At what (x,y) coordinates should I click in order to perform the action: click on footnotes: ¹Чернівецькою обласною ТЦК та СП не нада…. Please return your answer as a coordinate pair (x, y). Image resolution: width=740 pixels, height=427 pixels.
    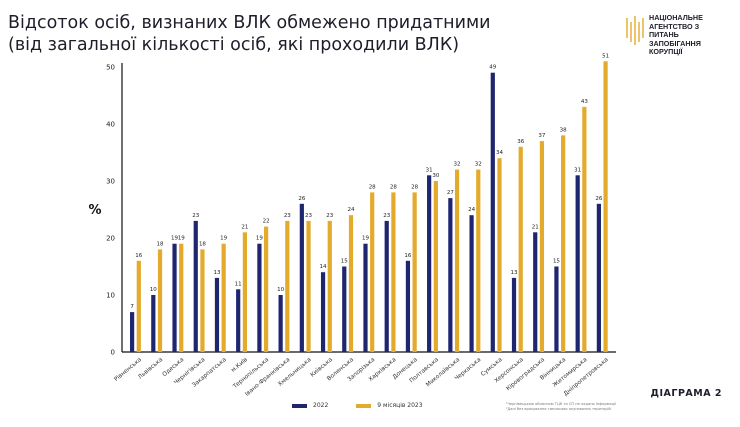
    Looking at the image, I should click on (561, 407).